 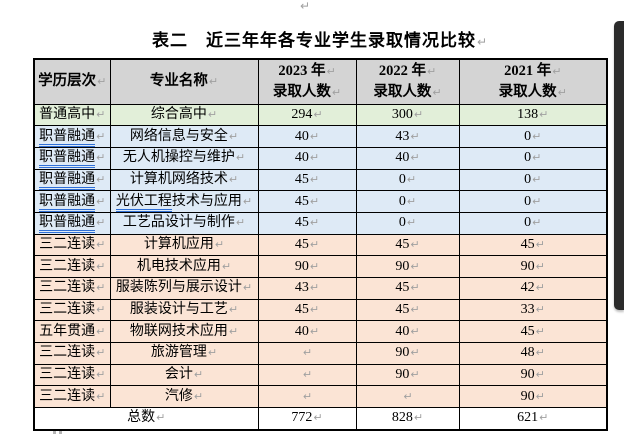 I want to click on header-major-cell: 专业名称↵, so click(x=184, y=81).